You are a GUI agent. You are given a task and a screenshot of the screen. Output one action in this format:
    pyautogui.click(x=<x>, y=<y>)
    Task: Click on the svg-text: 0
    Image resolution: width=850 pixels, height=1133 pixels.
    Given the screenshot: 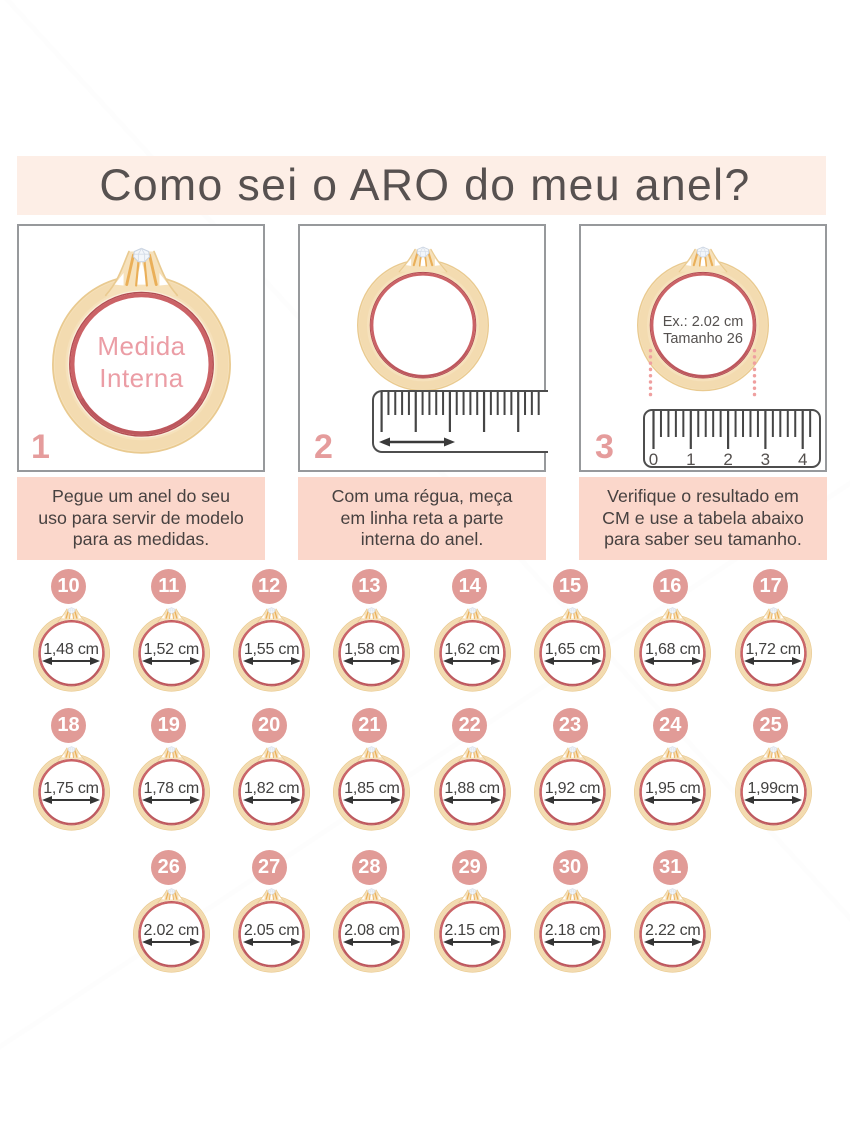 What is the action you would take?
    pyautogui.click(x=653, y=459)
    